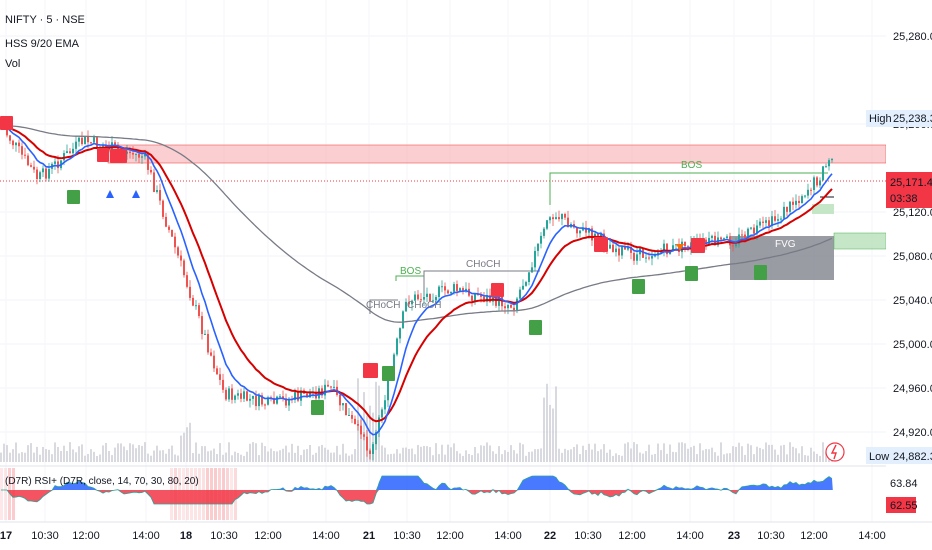 The height and width of the screenshot is (550, 932). Describe the element at coordinates (416, 483) in the screenshot. I see `rsi-up-area` at that location.